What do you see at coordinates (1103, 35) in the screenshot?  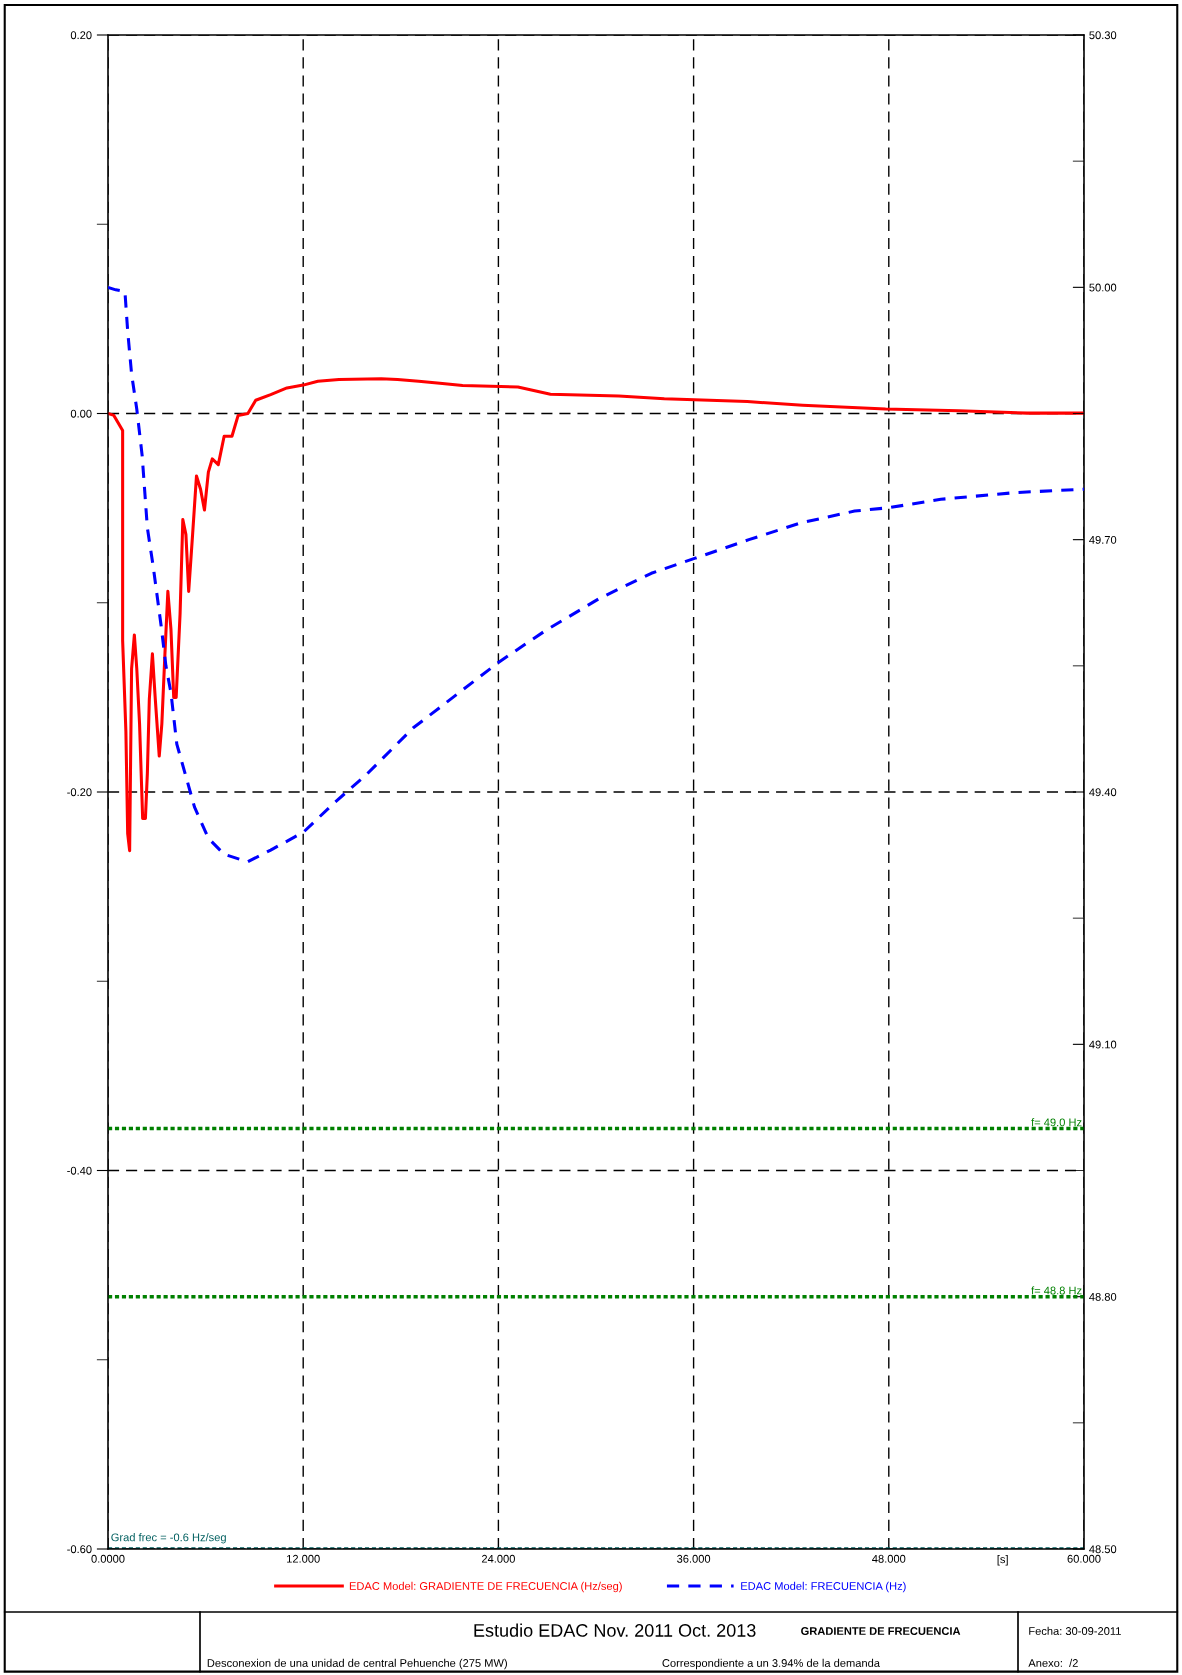 I see `y2-tick-label: 50.30` at bounding box center [1103, 35].